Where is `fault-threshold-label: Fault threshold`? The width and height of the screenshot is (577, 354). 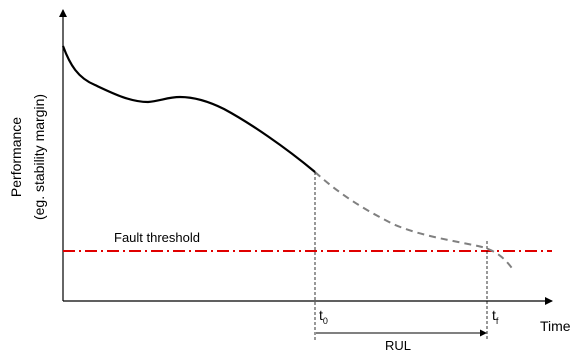
fault-threshold-label: Fault threshold is located at coordinates (157, 237).